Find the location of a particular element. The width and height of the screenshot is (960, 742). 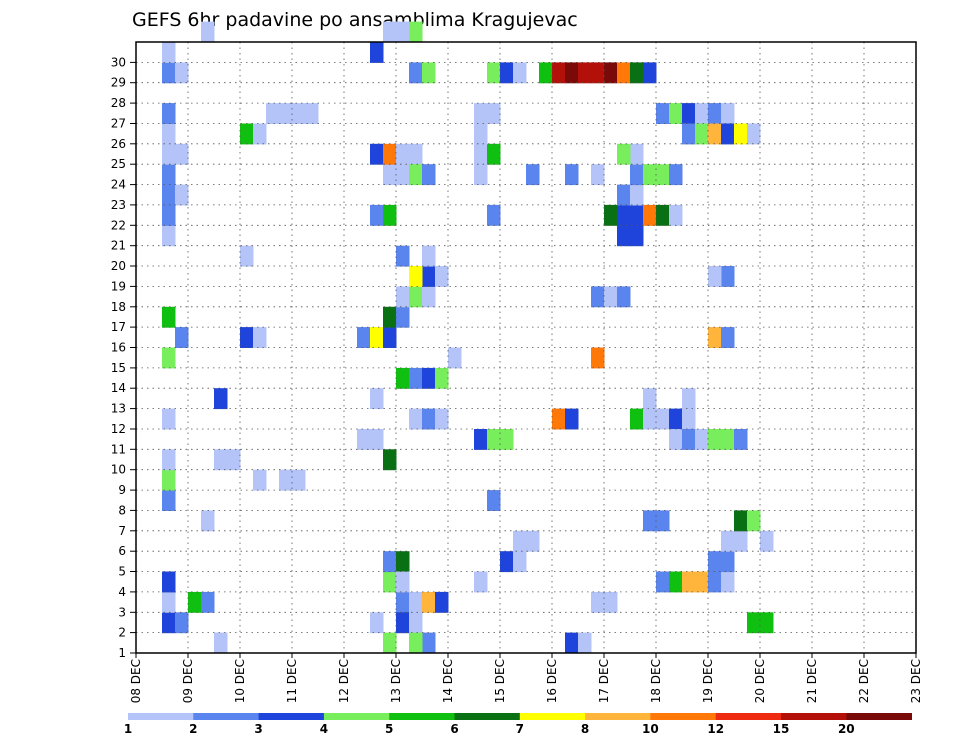

x-date-label: 20 DEC is located at coordinates (760, 681).